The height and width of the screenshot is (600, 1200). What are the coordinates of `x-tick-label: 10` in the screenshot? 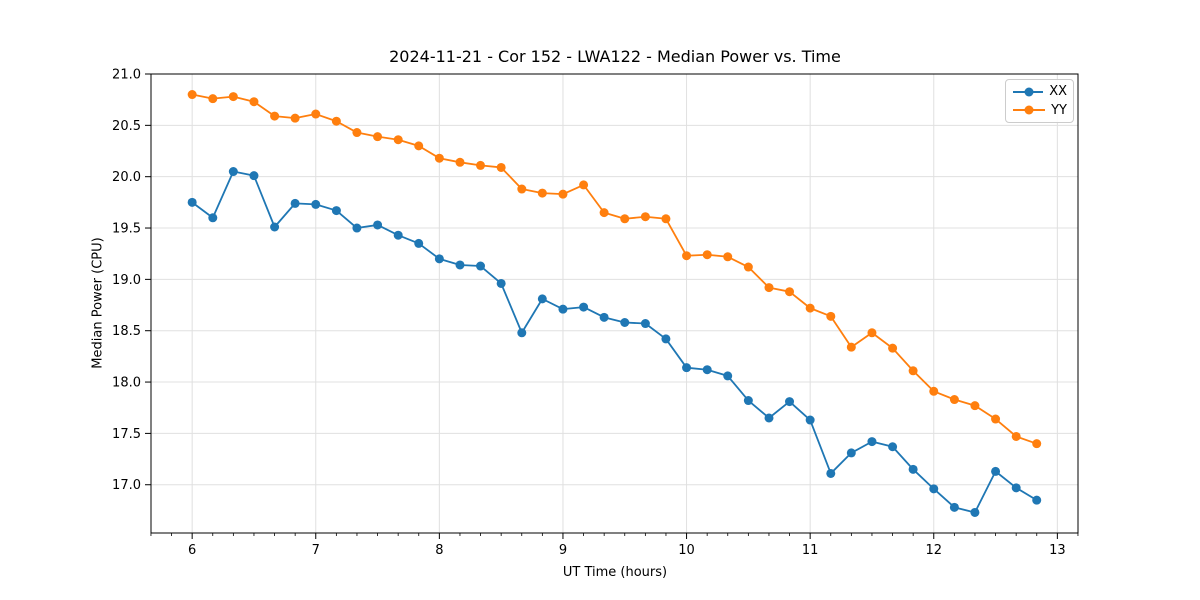 It's located at (686, 550).